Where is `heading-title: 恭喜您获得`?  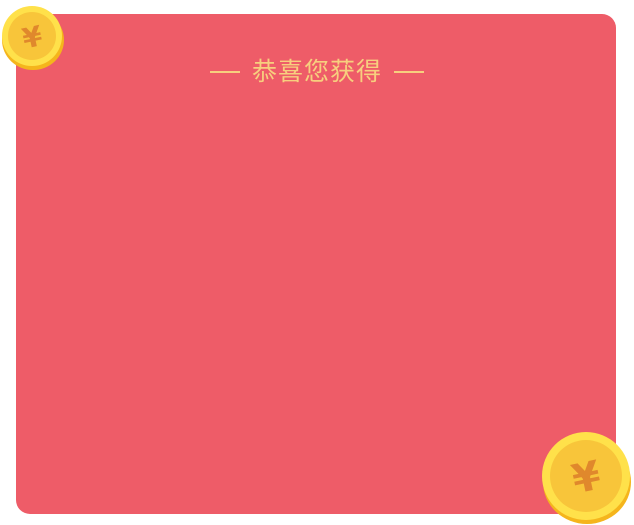
heading-title: 恭喜您获得 is located at coordinates (316, 71).